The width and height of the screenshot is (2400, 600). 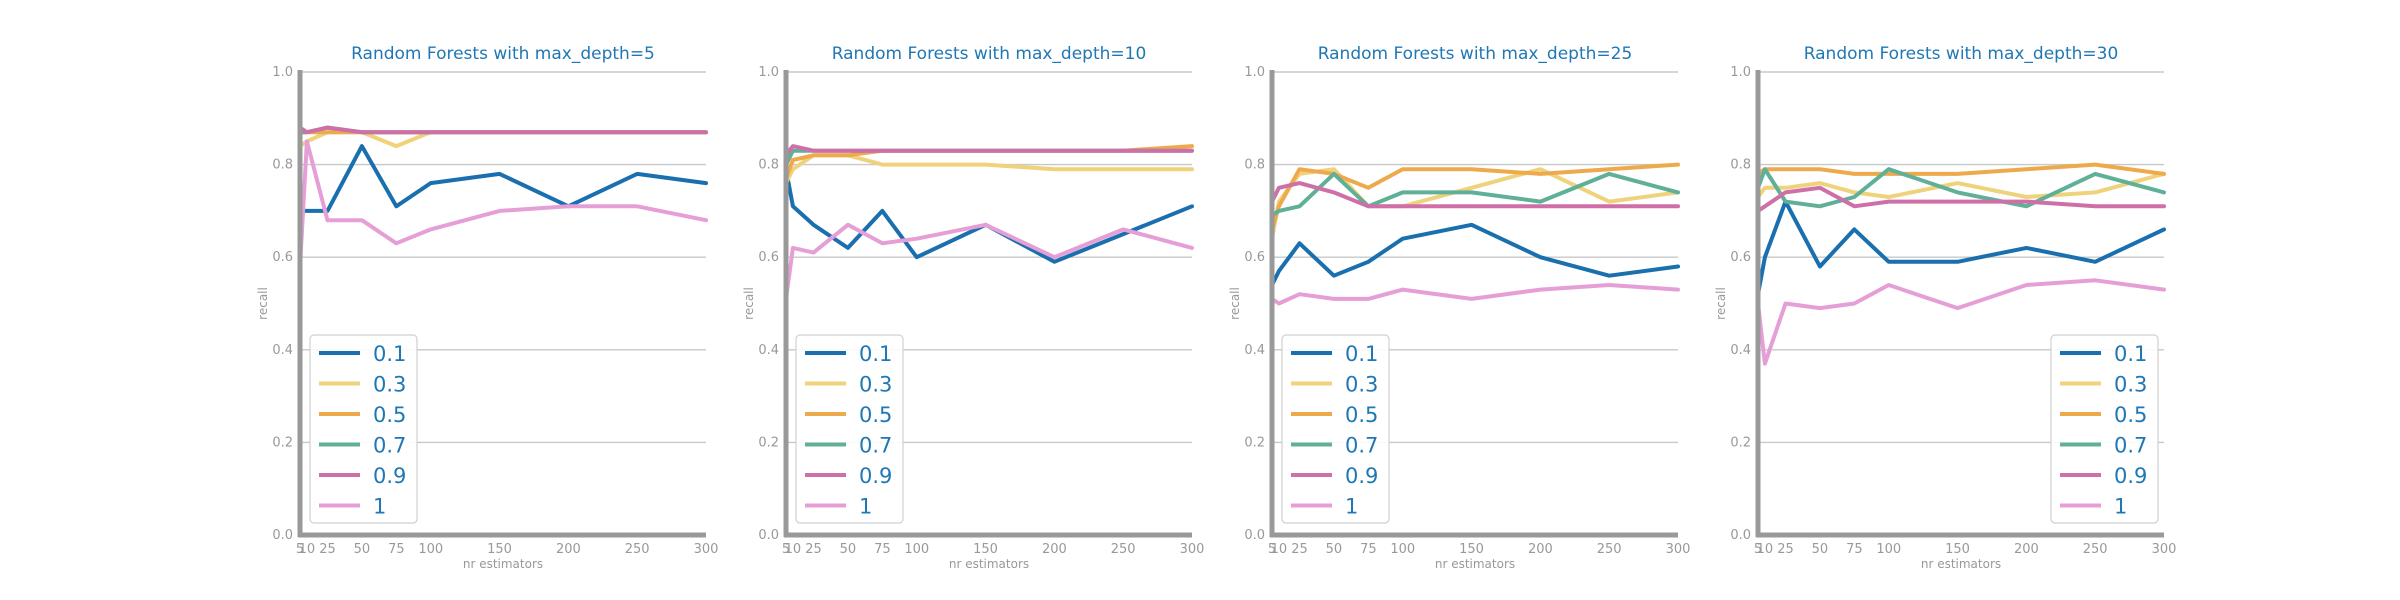 I want to click on chart-title: Random Forests with max_depth=5, so click(x=503, y=54).